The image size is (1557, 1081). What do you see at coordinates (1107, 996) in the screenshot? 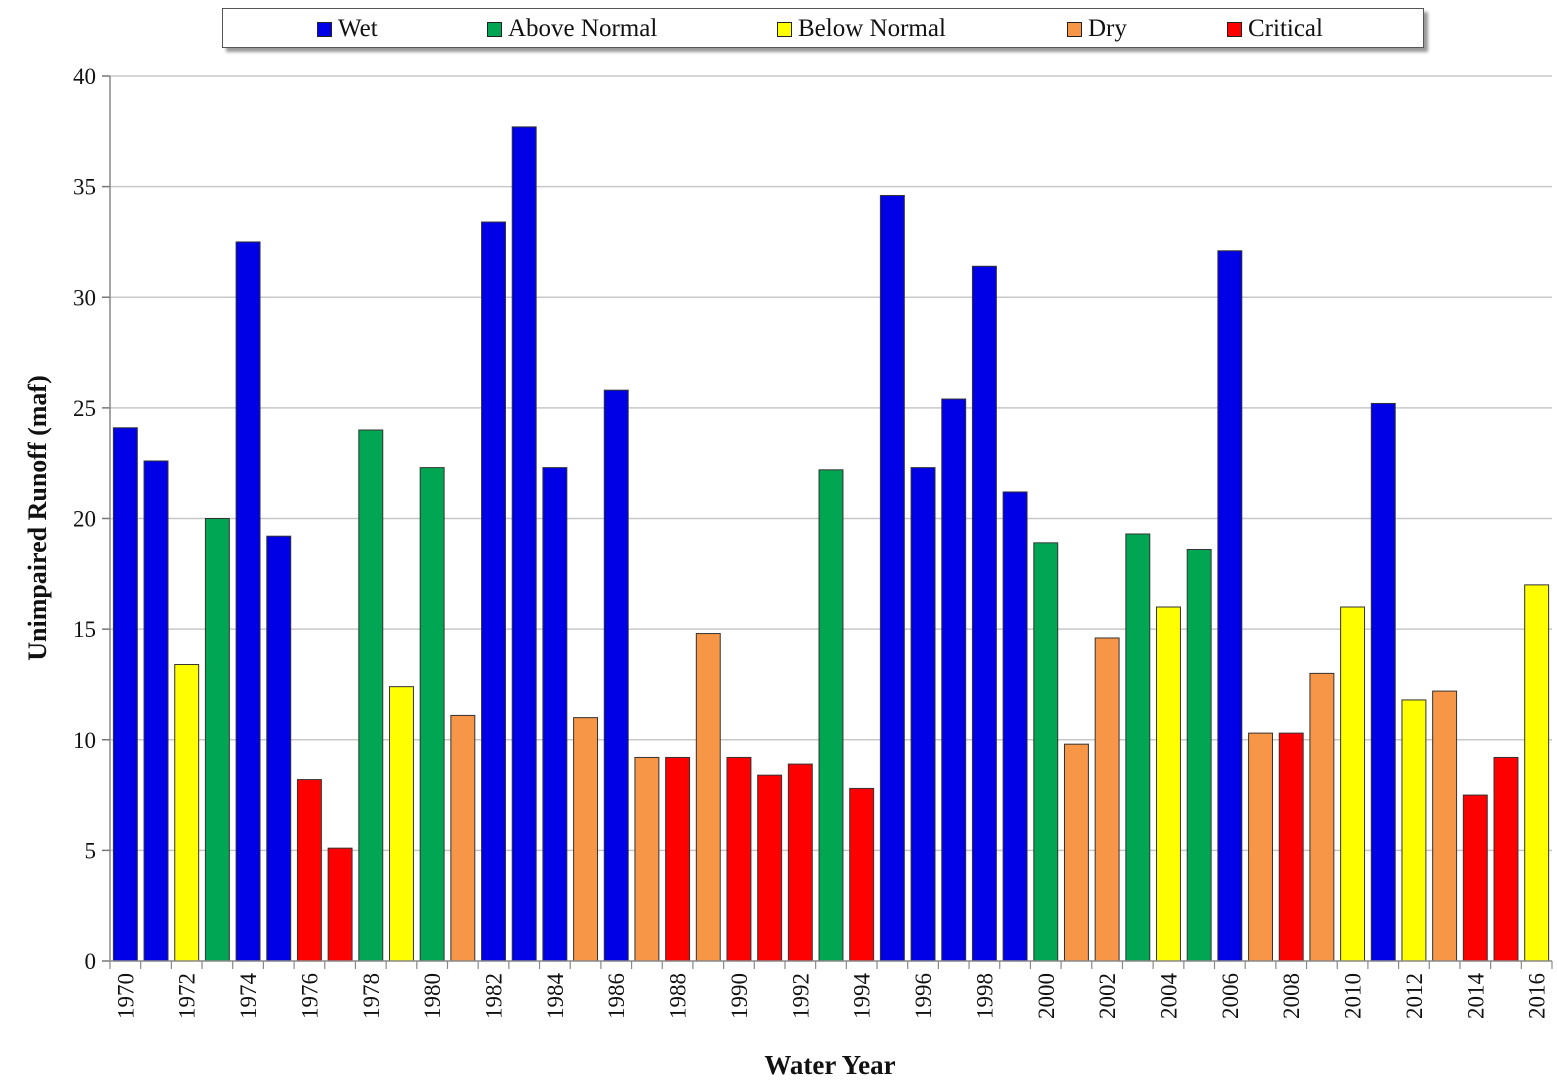
I see `x-tick-label: 2002` at bounding box center [1107, 996].